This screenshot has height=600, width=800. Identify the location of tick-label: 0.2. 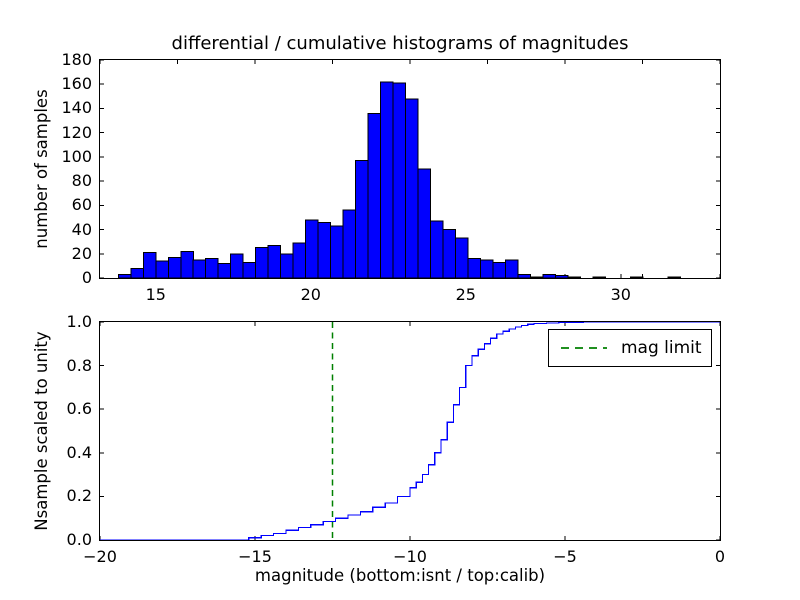
(79, 496).